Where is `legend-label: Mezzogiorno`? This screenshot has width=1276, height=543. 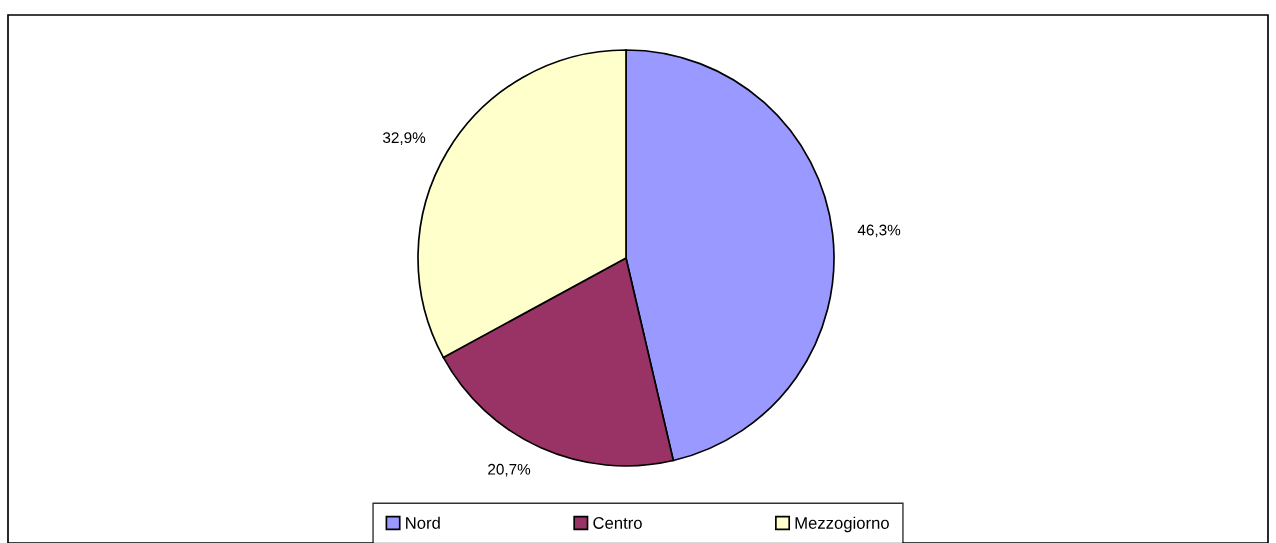 legend-label: Mezzogiorno is located at coordinates (842, 524).